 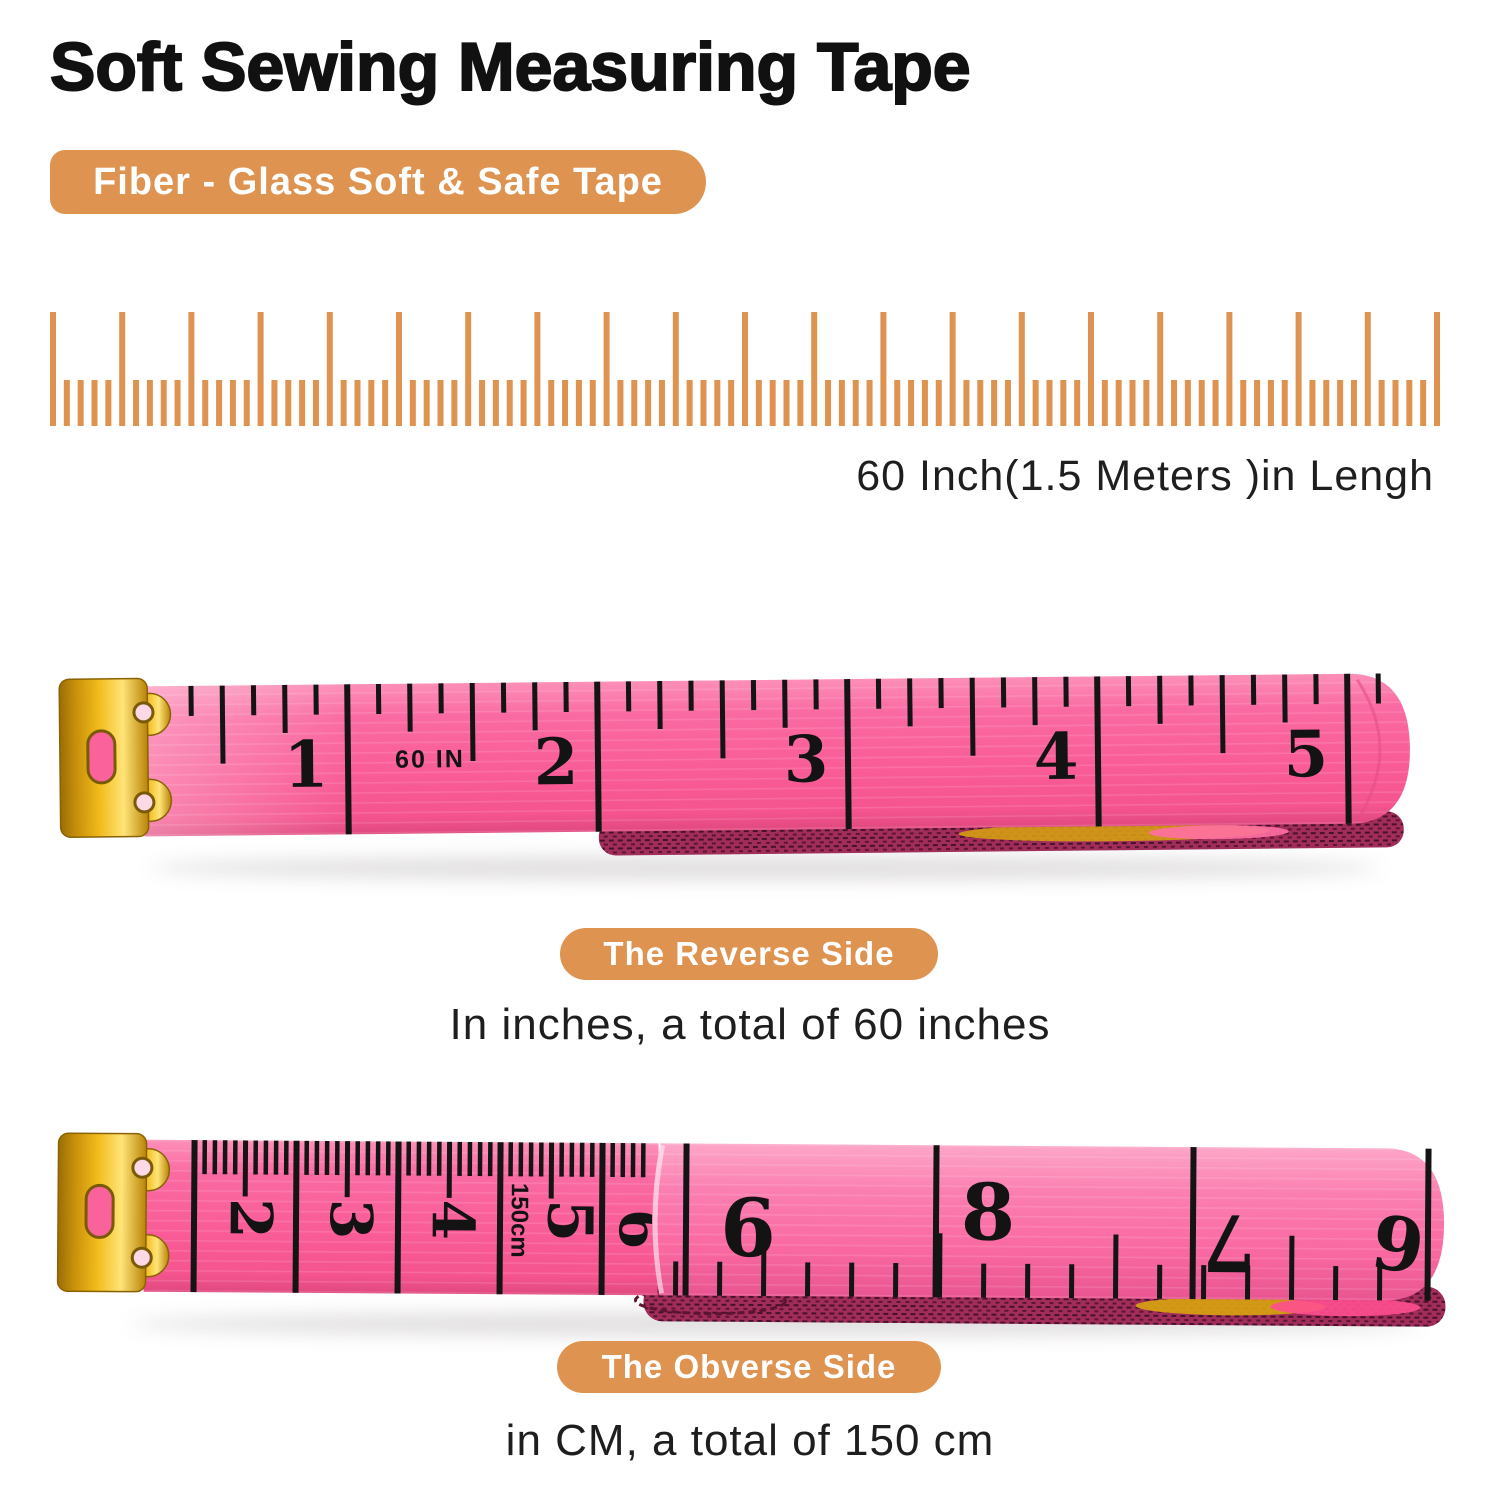 What do you see at coordinates (1305, 754) in the screenshot?
I see `tape-inch-number-5: 5` at bounding box center [1305, 754].